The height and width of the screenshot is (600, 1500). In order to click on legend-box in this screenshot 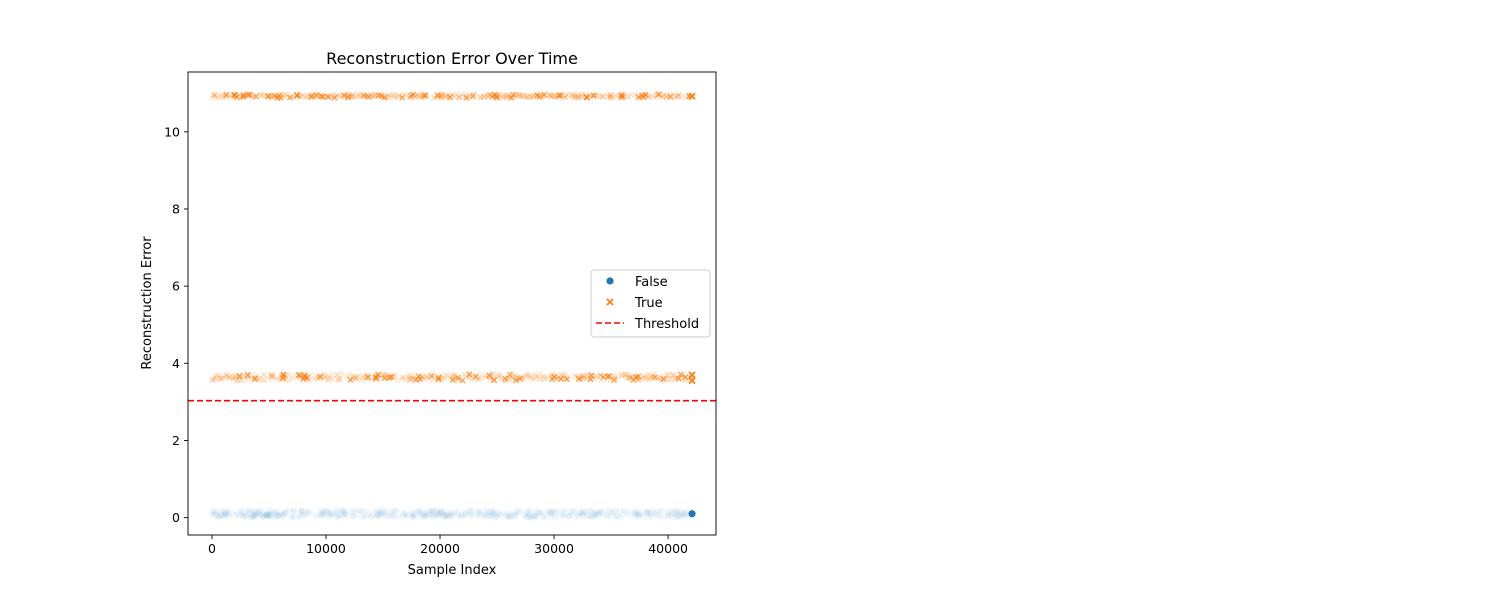, I will do `click(650, 303)`.